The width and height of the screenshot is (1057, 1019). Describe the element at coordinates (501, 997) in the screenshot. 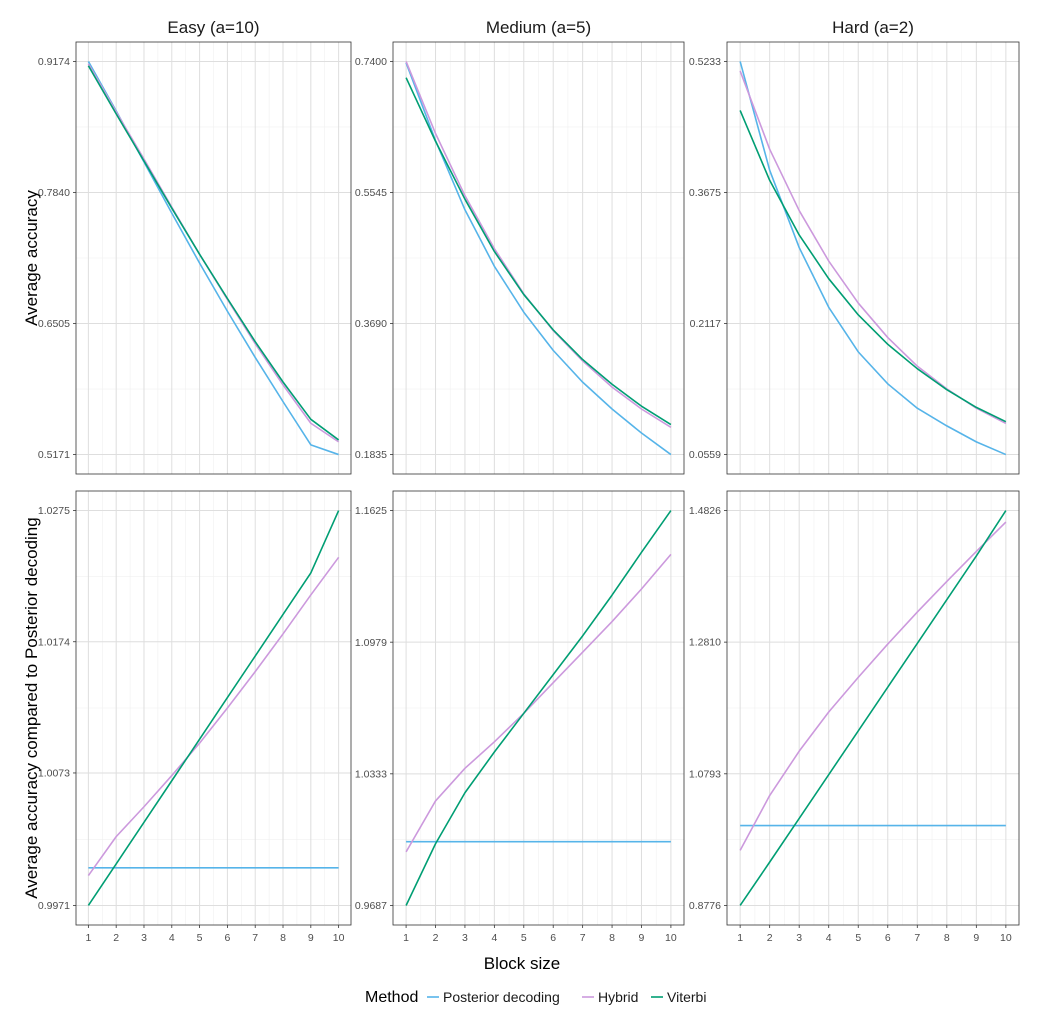

I see `legend-label: Posterior decoding` at that location.